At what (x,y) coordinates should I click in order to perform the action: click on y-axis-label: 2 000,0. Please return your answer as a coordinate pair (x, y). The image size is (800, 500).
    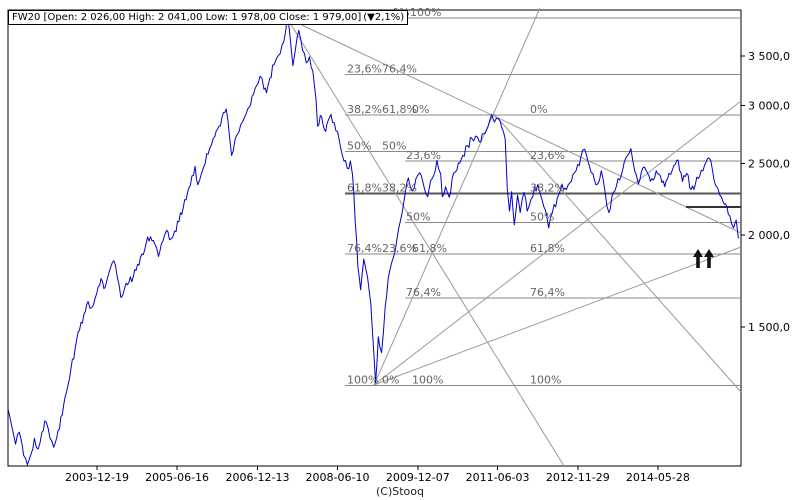
    Looking at the image, I should click on (769, 235).